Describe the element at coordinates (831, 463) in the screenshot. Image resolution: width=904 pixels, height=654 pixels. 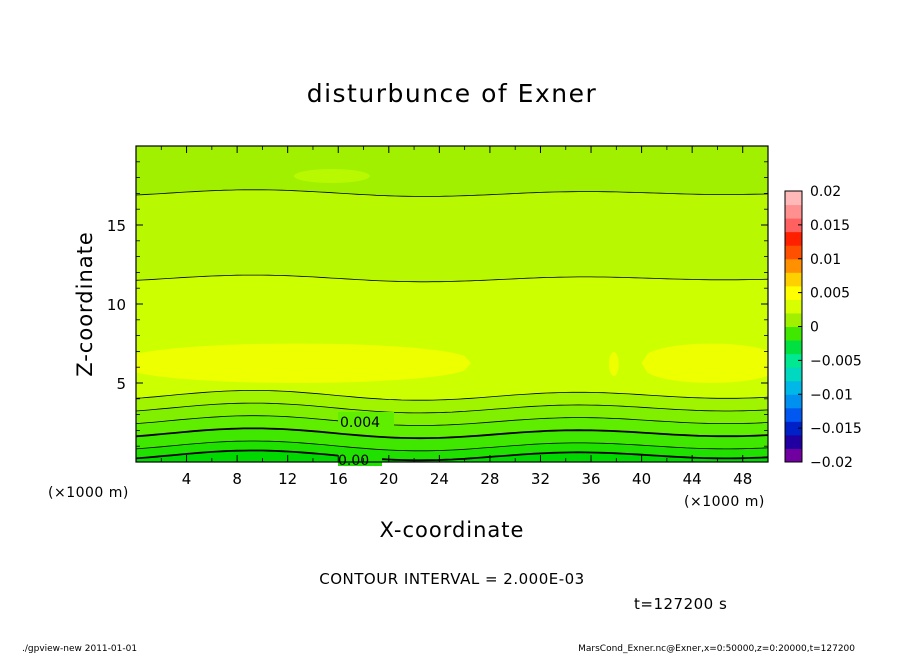
I see `colorbar-tick-label: −0.02` at that location.